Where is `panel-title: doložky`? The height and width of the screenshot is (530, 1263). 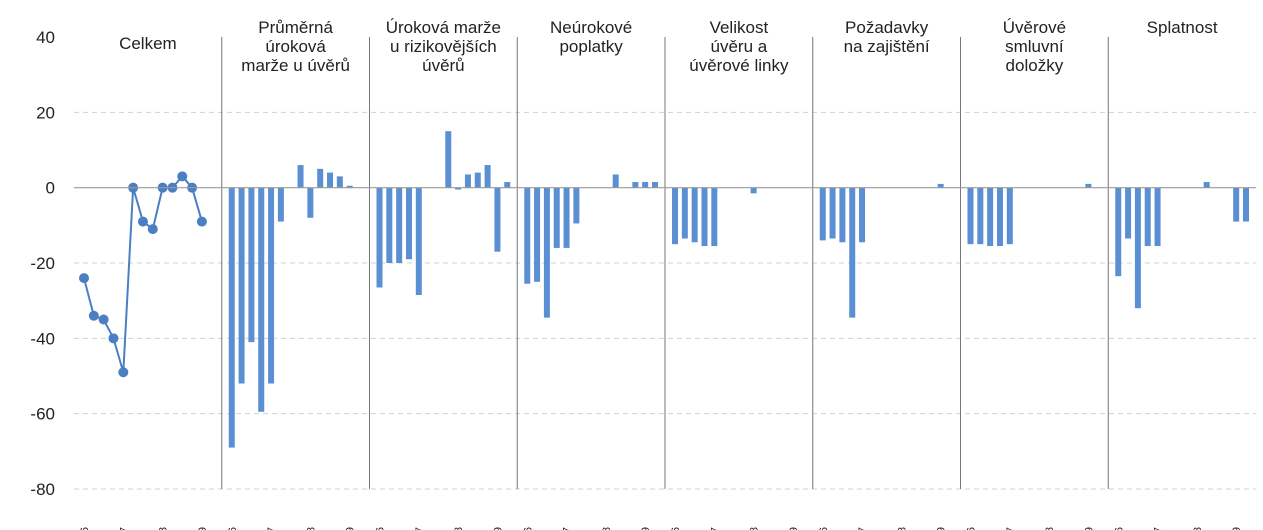 panel-title: doložky is located at coordinates (1035, 65).